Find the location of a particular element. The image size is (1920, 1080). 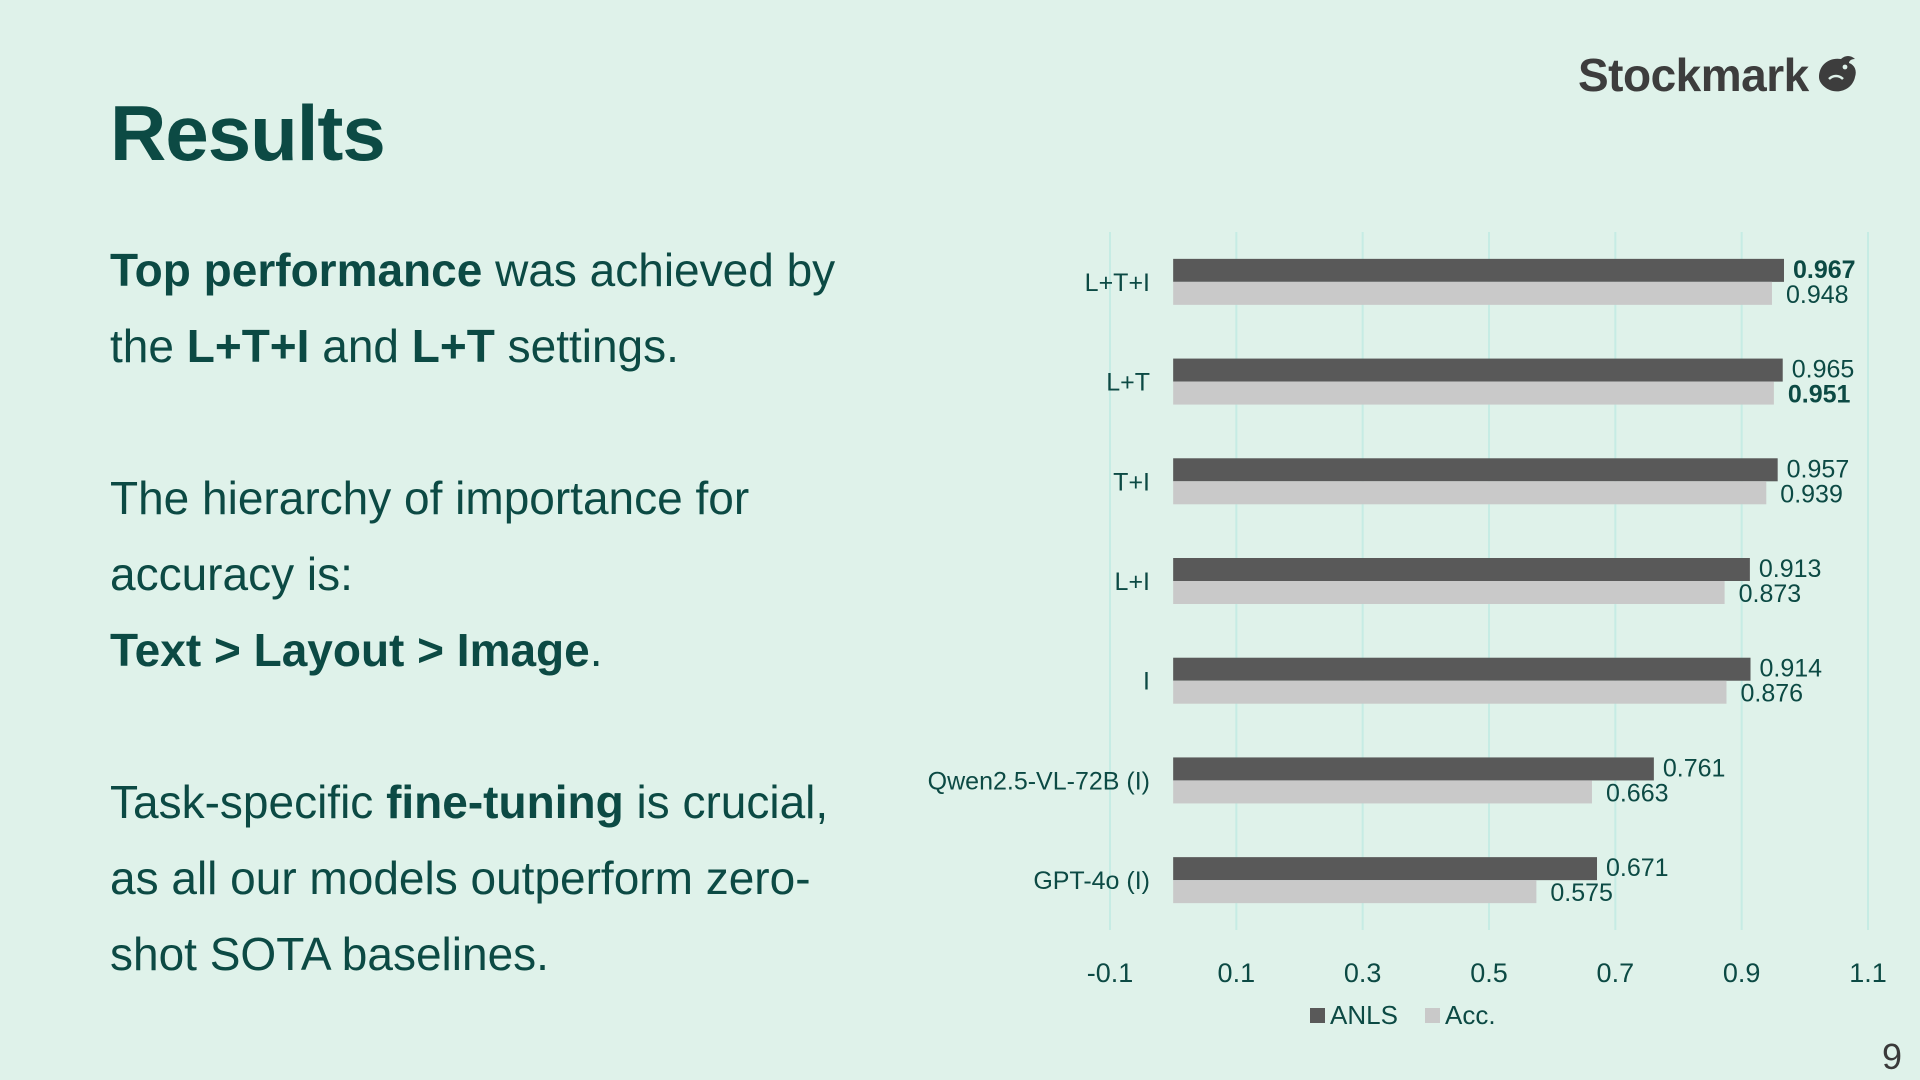

x-tick-label: 1.1 is located at coordinates (1868, 973).